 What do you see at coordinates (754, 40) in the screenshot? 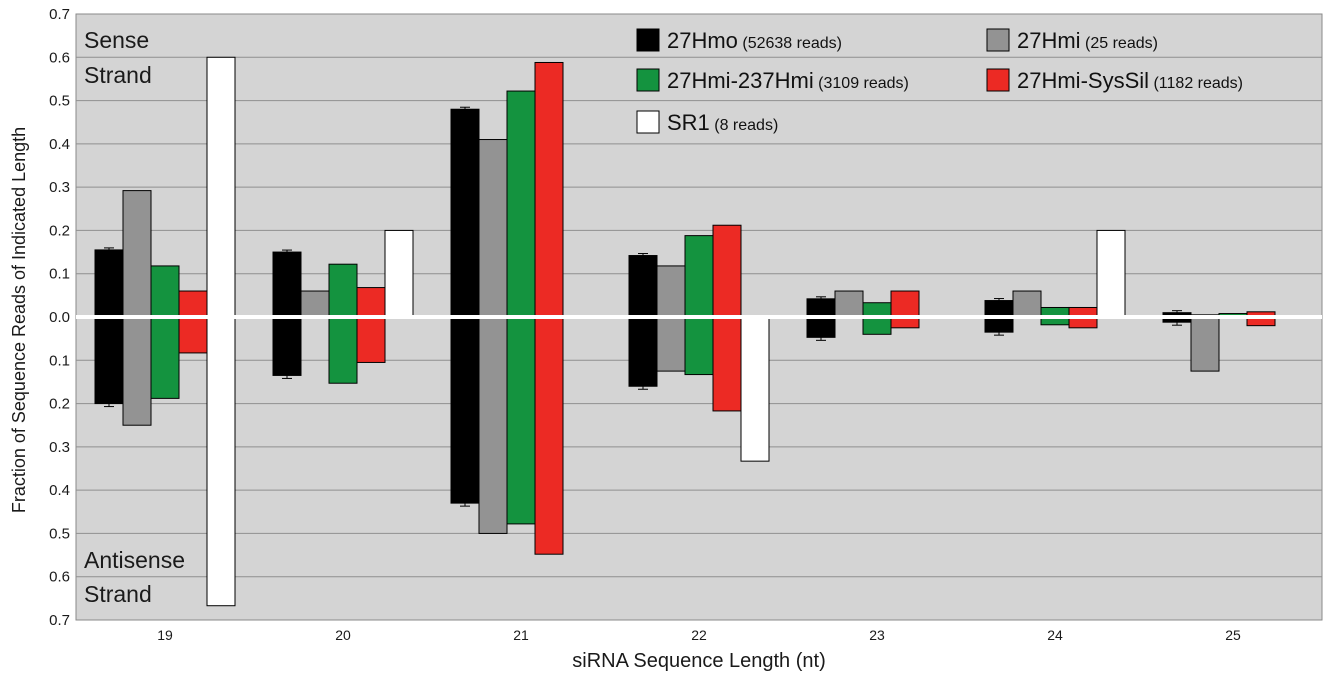
I see `legend-entry: 27Hmo (52638 reads)` at bounding box center [754, 40].